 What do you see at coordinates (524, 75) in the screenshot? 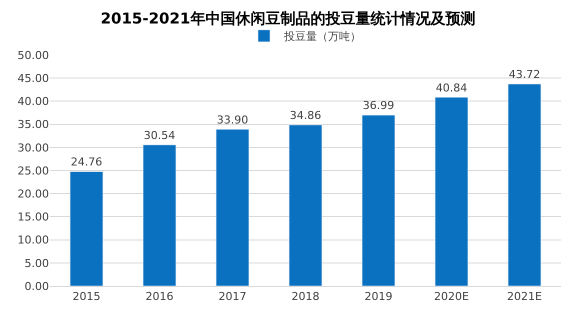
I see `data-label: 43.72` at bounding box center [524, 75].